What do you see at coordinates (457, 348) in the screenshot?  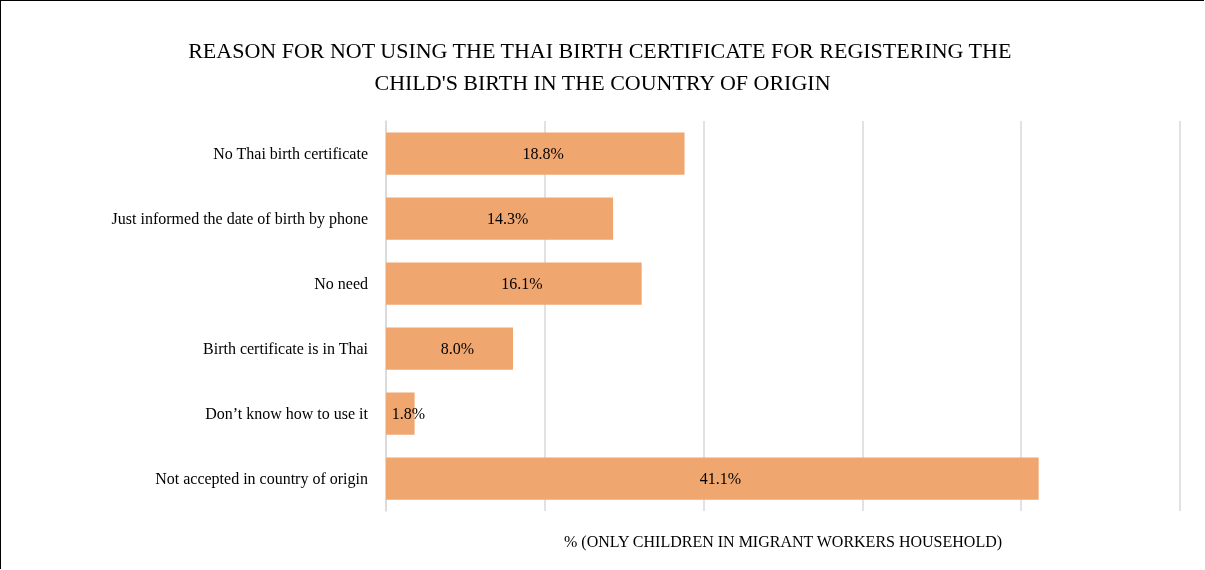 I see `data-label: 8.0%` at bounding box center [457, 348].